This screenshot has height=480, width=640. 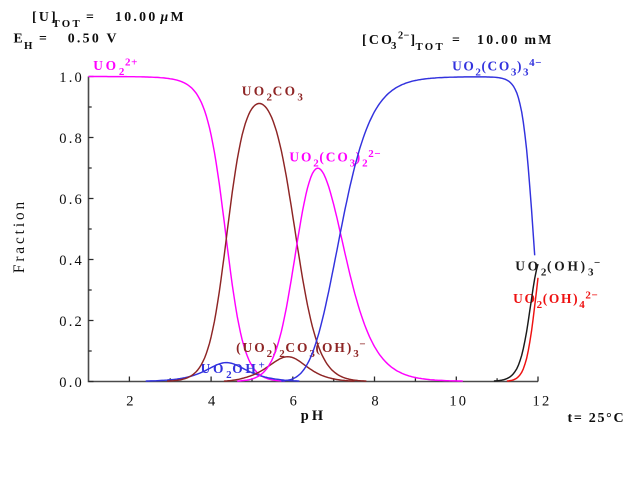 What do you see at coordinates (66, 41) in the screenshot?
I see `svg-text:EH=0.50 V: E H= 0.50 V` at bounding box center [66, 41].